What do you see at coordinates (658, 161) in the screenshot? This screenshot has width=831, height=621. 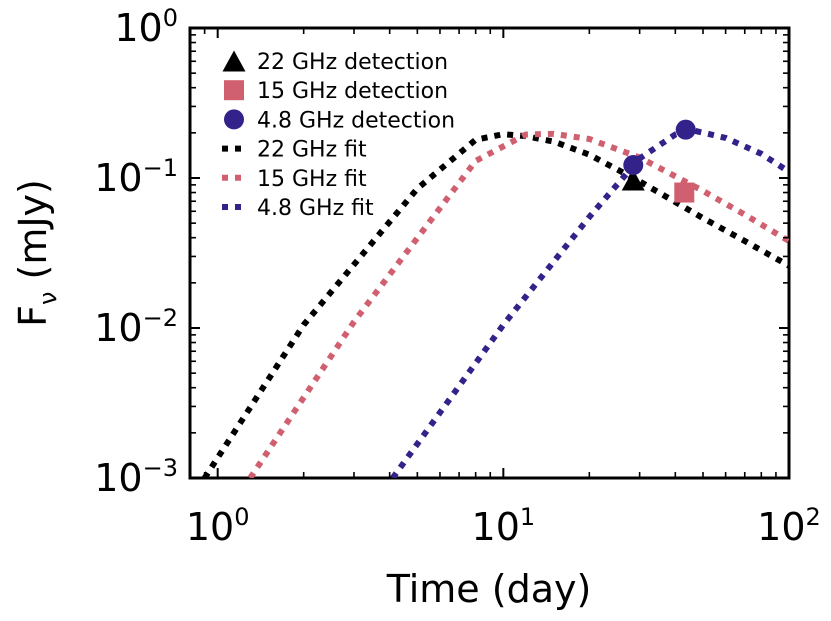 I see `marker-layer` at bounding box center [658, 161].